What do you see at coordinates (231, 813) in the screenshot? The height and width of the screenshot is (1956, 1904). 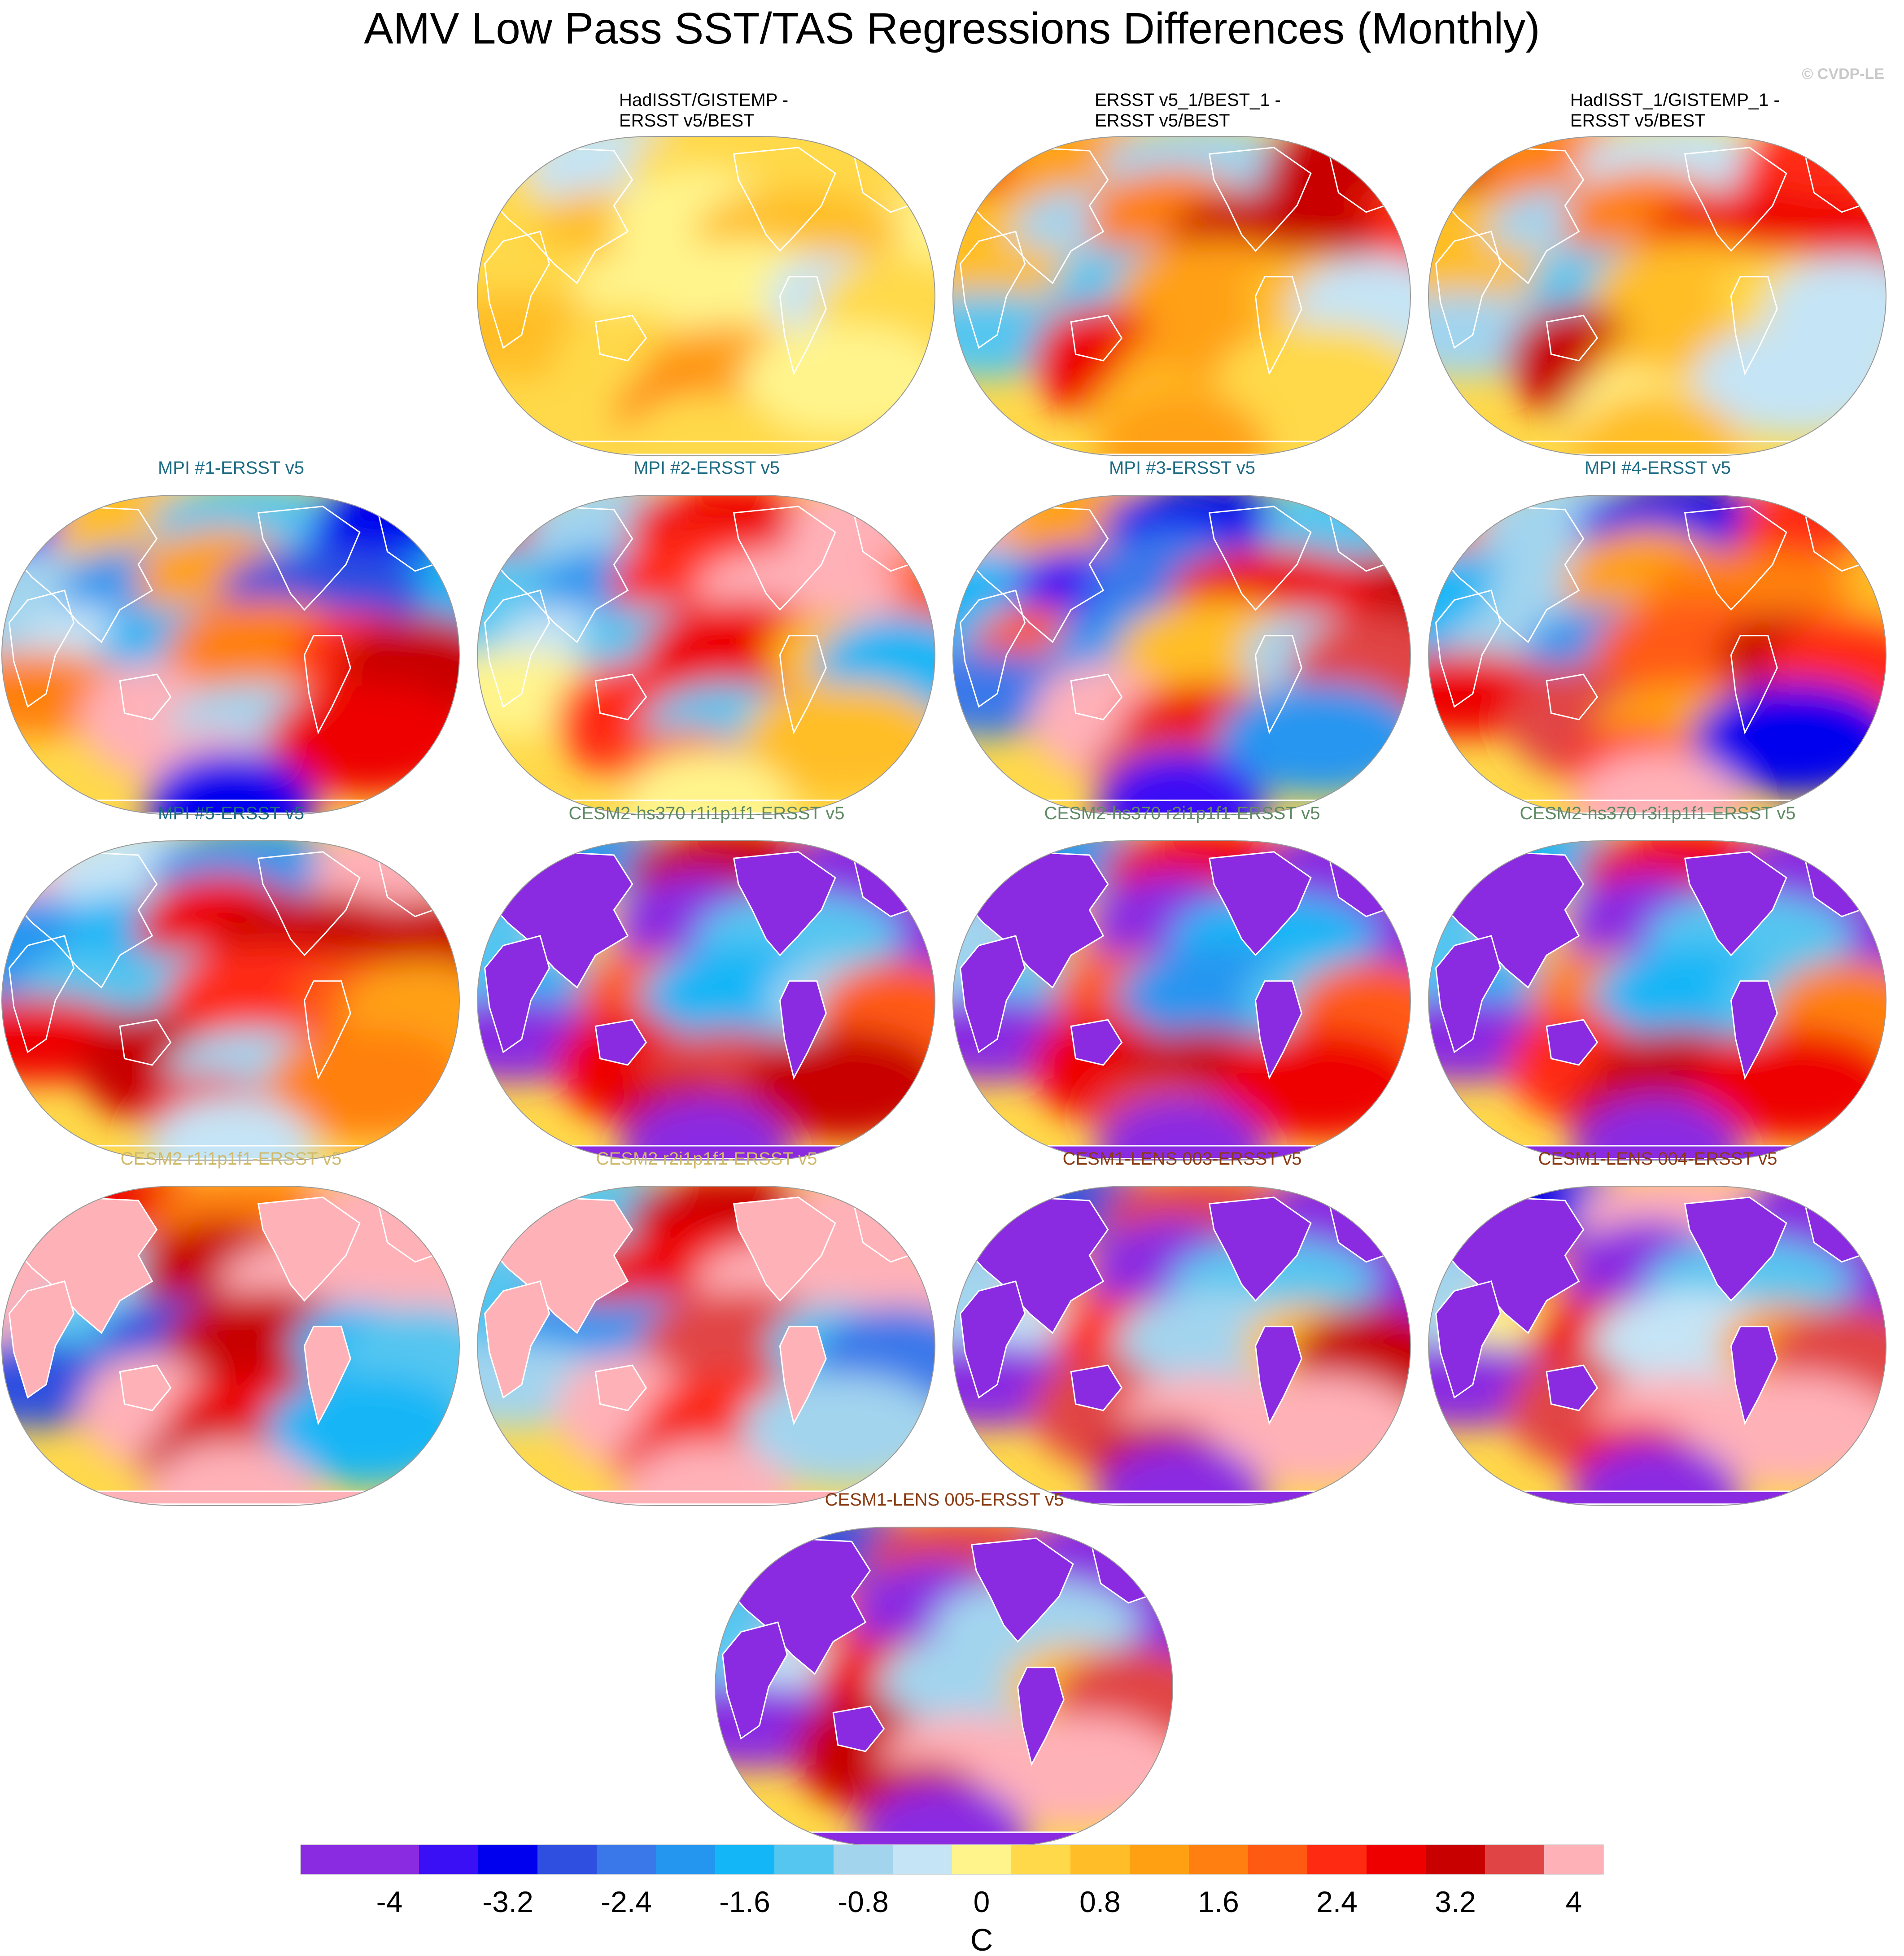 I see `panel-title-line: MPI #5-ERSST v5` at bounding box center [231, 813].